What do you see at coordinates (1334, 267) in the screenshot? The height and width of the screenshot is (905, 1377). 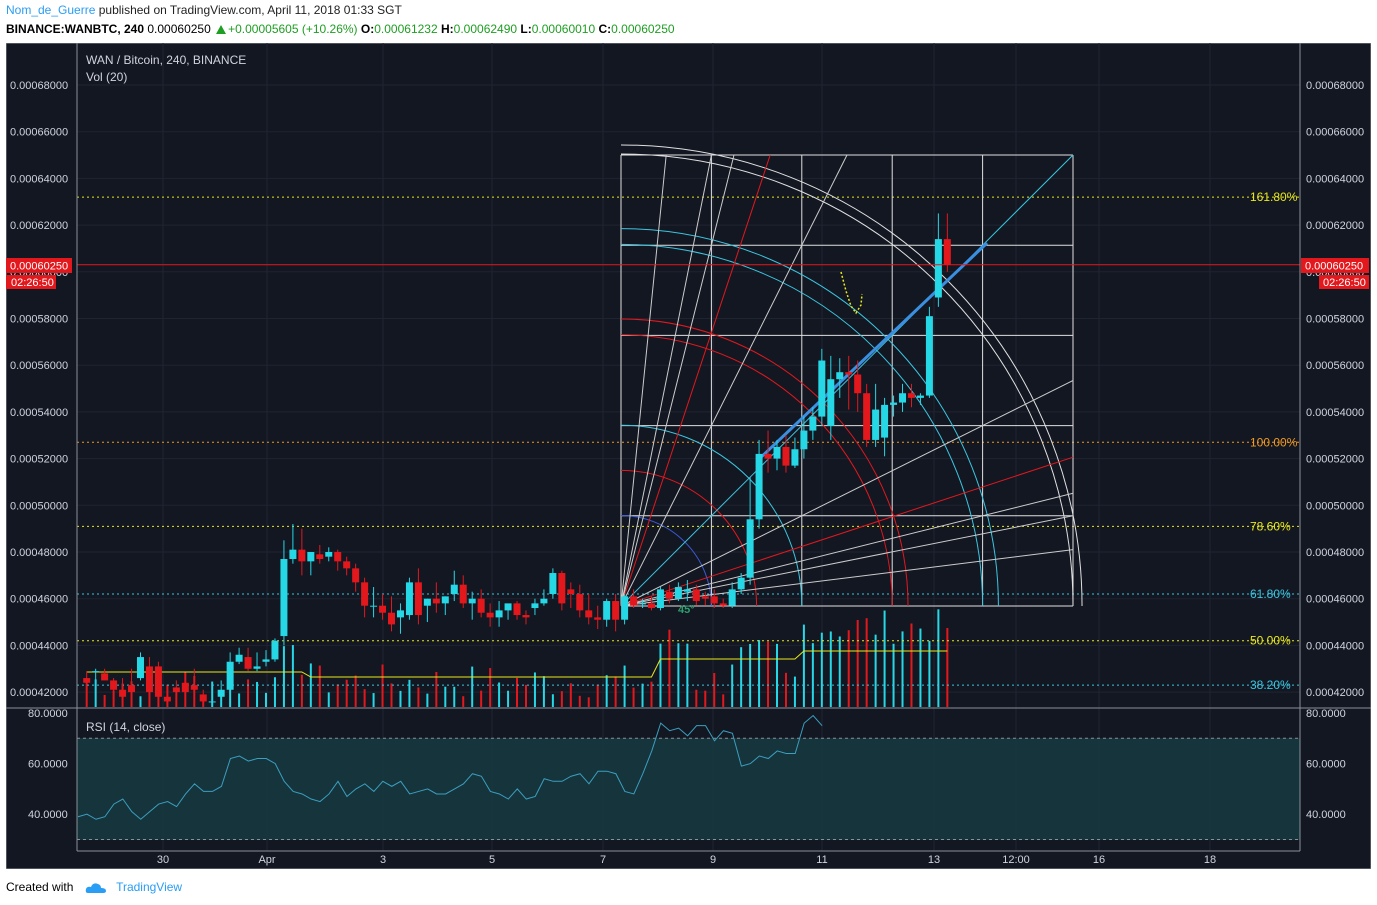 I see `price-label-right-text: 0.00060250` at bounding box center [1334, 267].